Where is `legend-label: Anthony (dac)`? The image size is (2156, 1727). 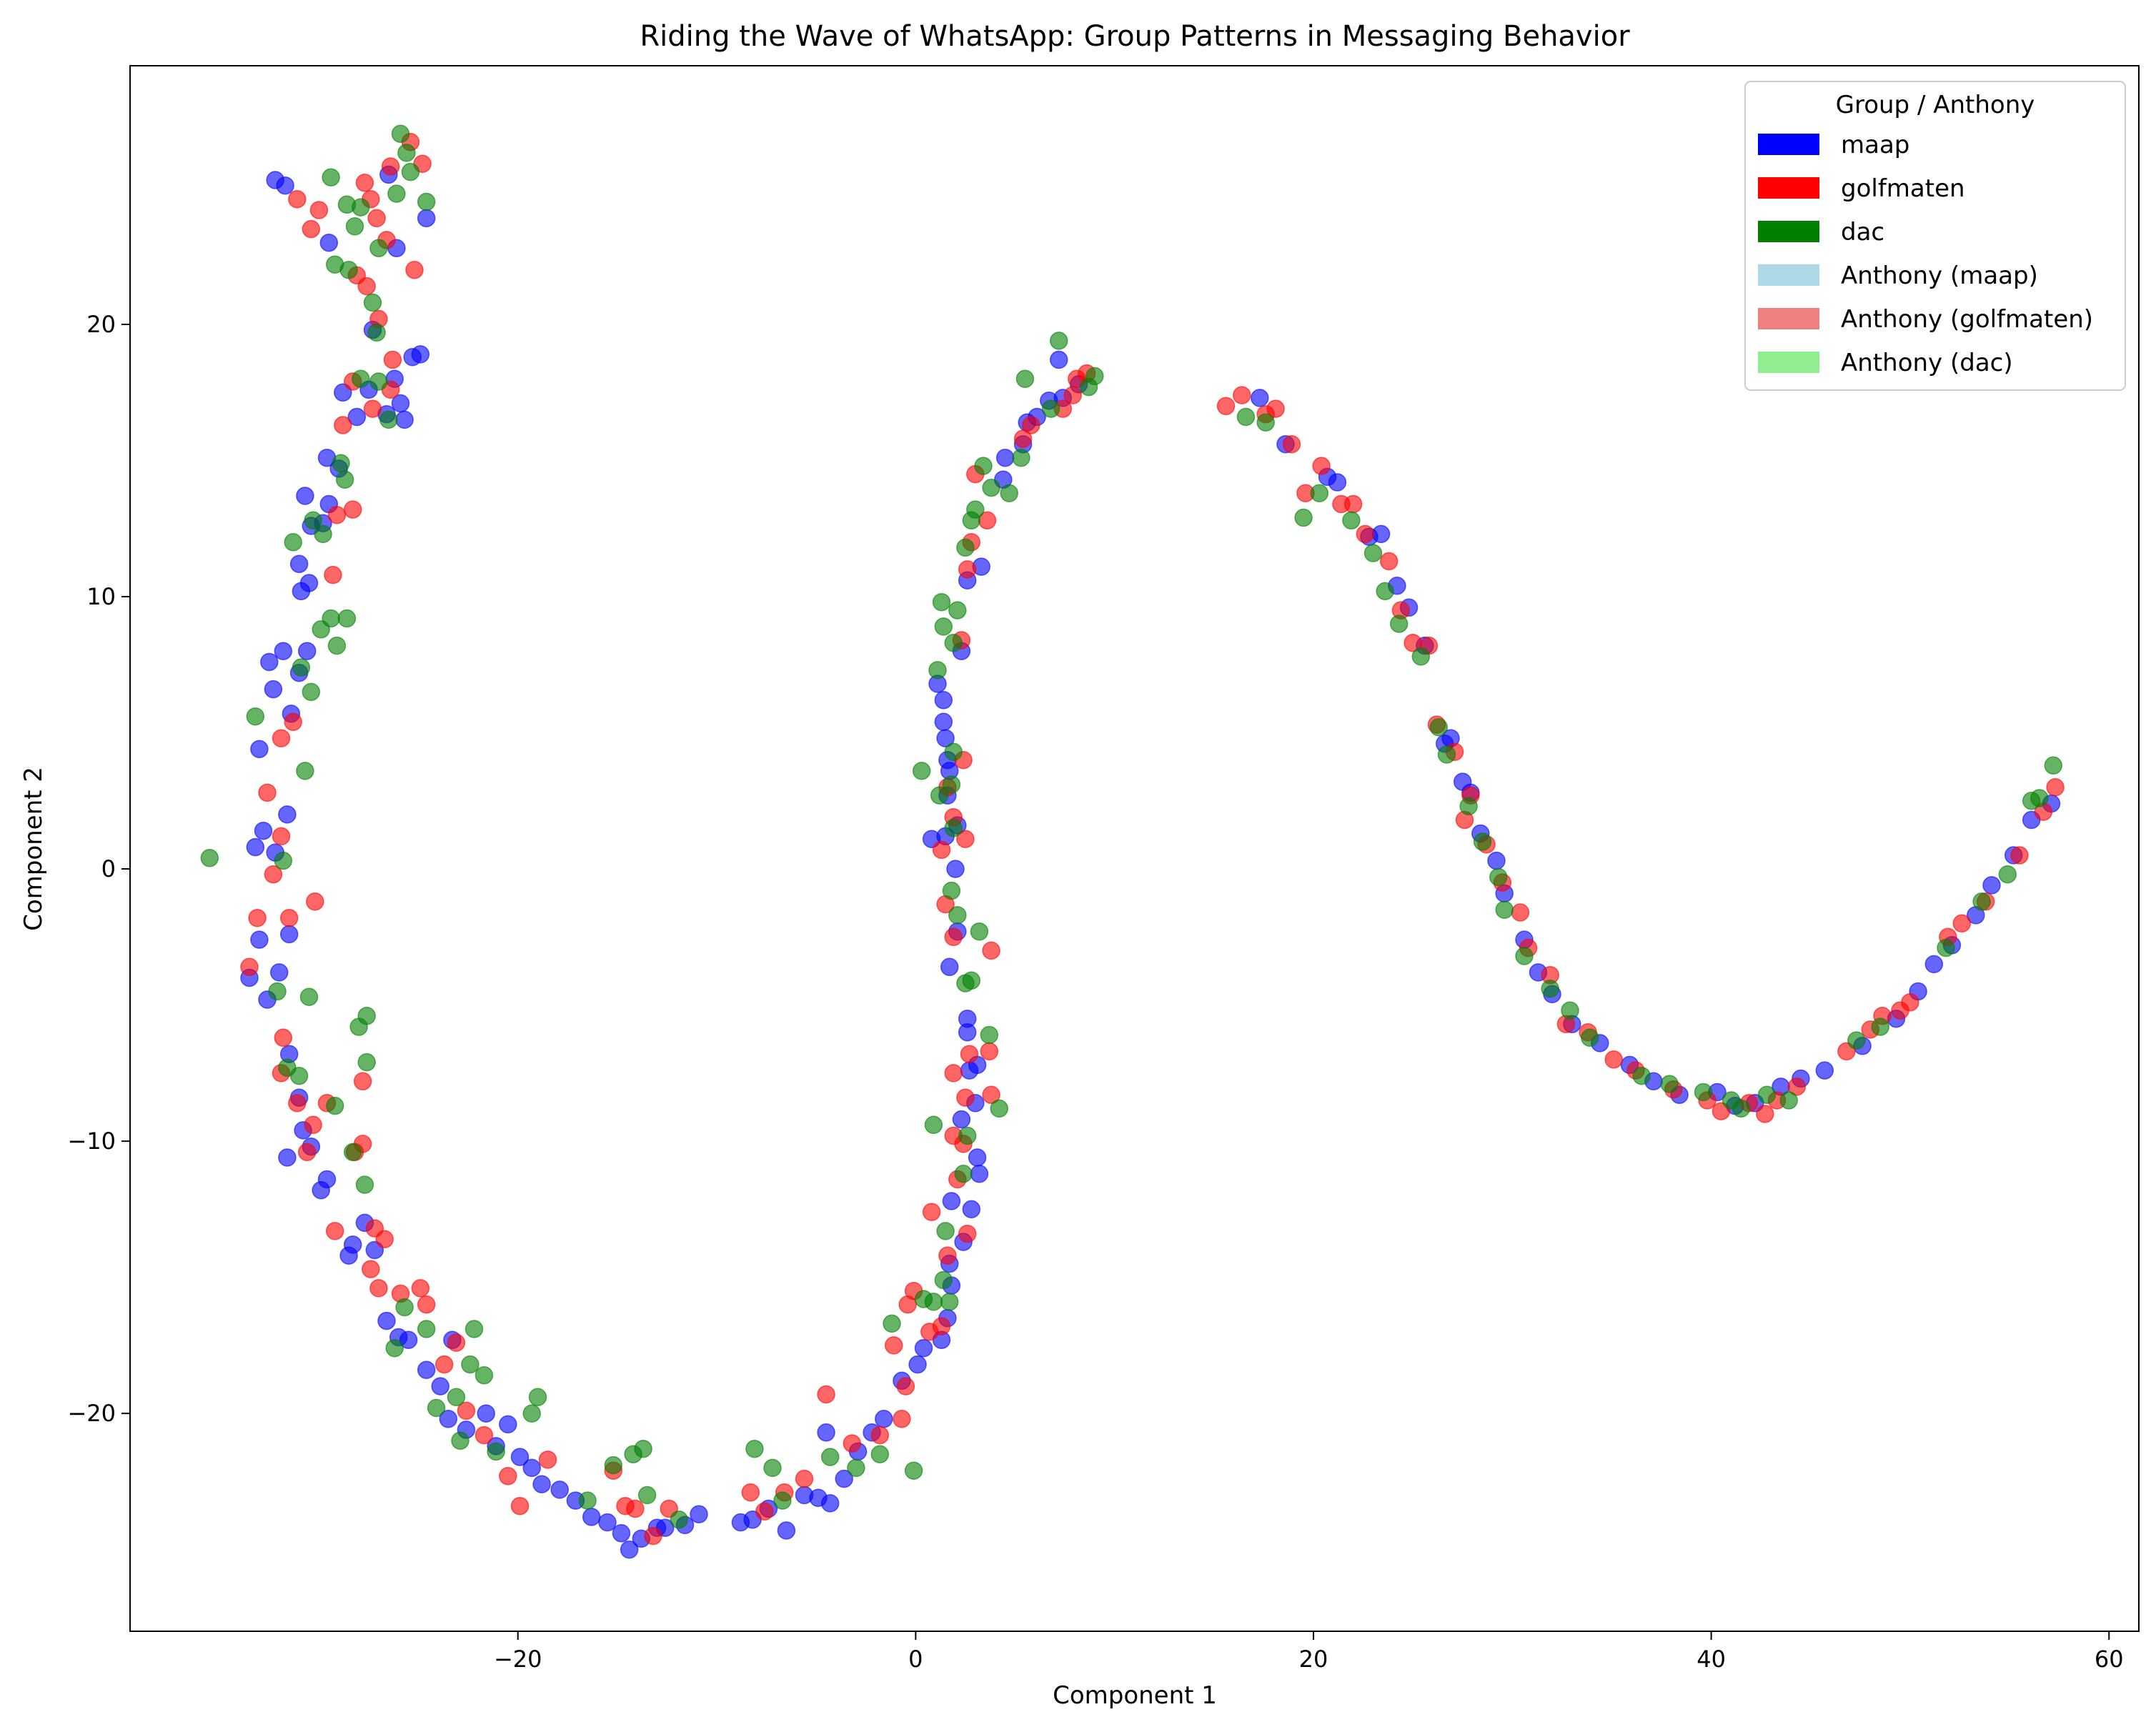
legend-label: Anthony (dac) is located at coordinates (1927, 363).